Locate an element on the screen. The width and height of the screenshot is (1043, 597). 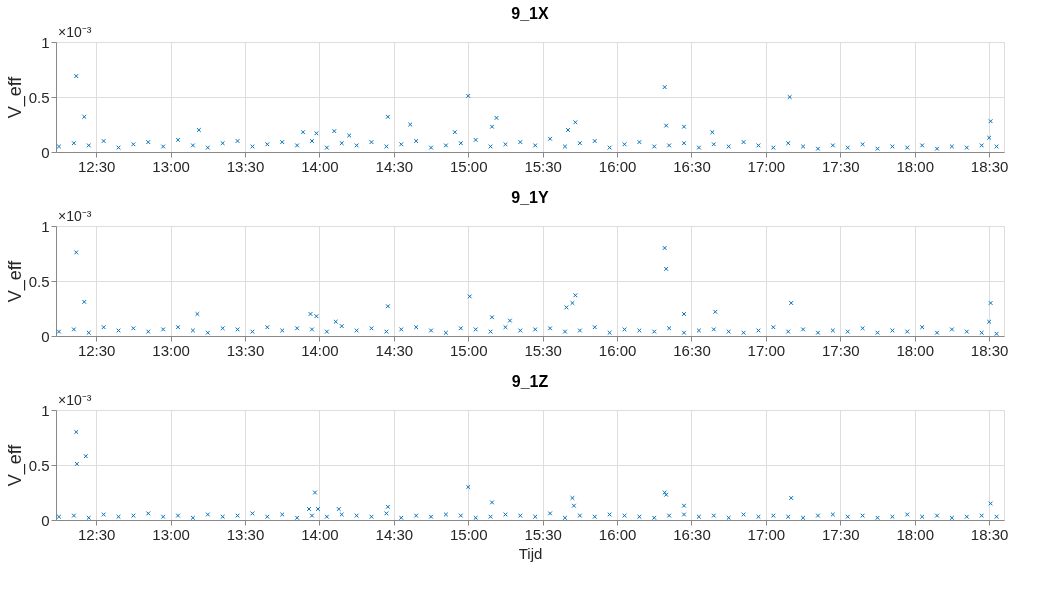
chart-title: 9_1Y is located at coordinates (530, 197).